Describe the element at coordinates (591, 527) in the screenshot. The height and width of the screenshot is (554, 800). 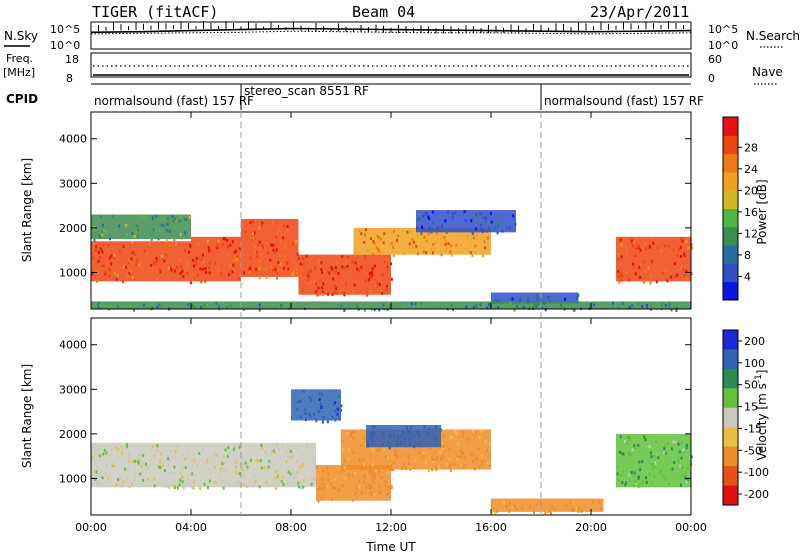
I see `xtick-label-5: 20:00` at that location.